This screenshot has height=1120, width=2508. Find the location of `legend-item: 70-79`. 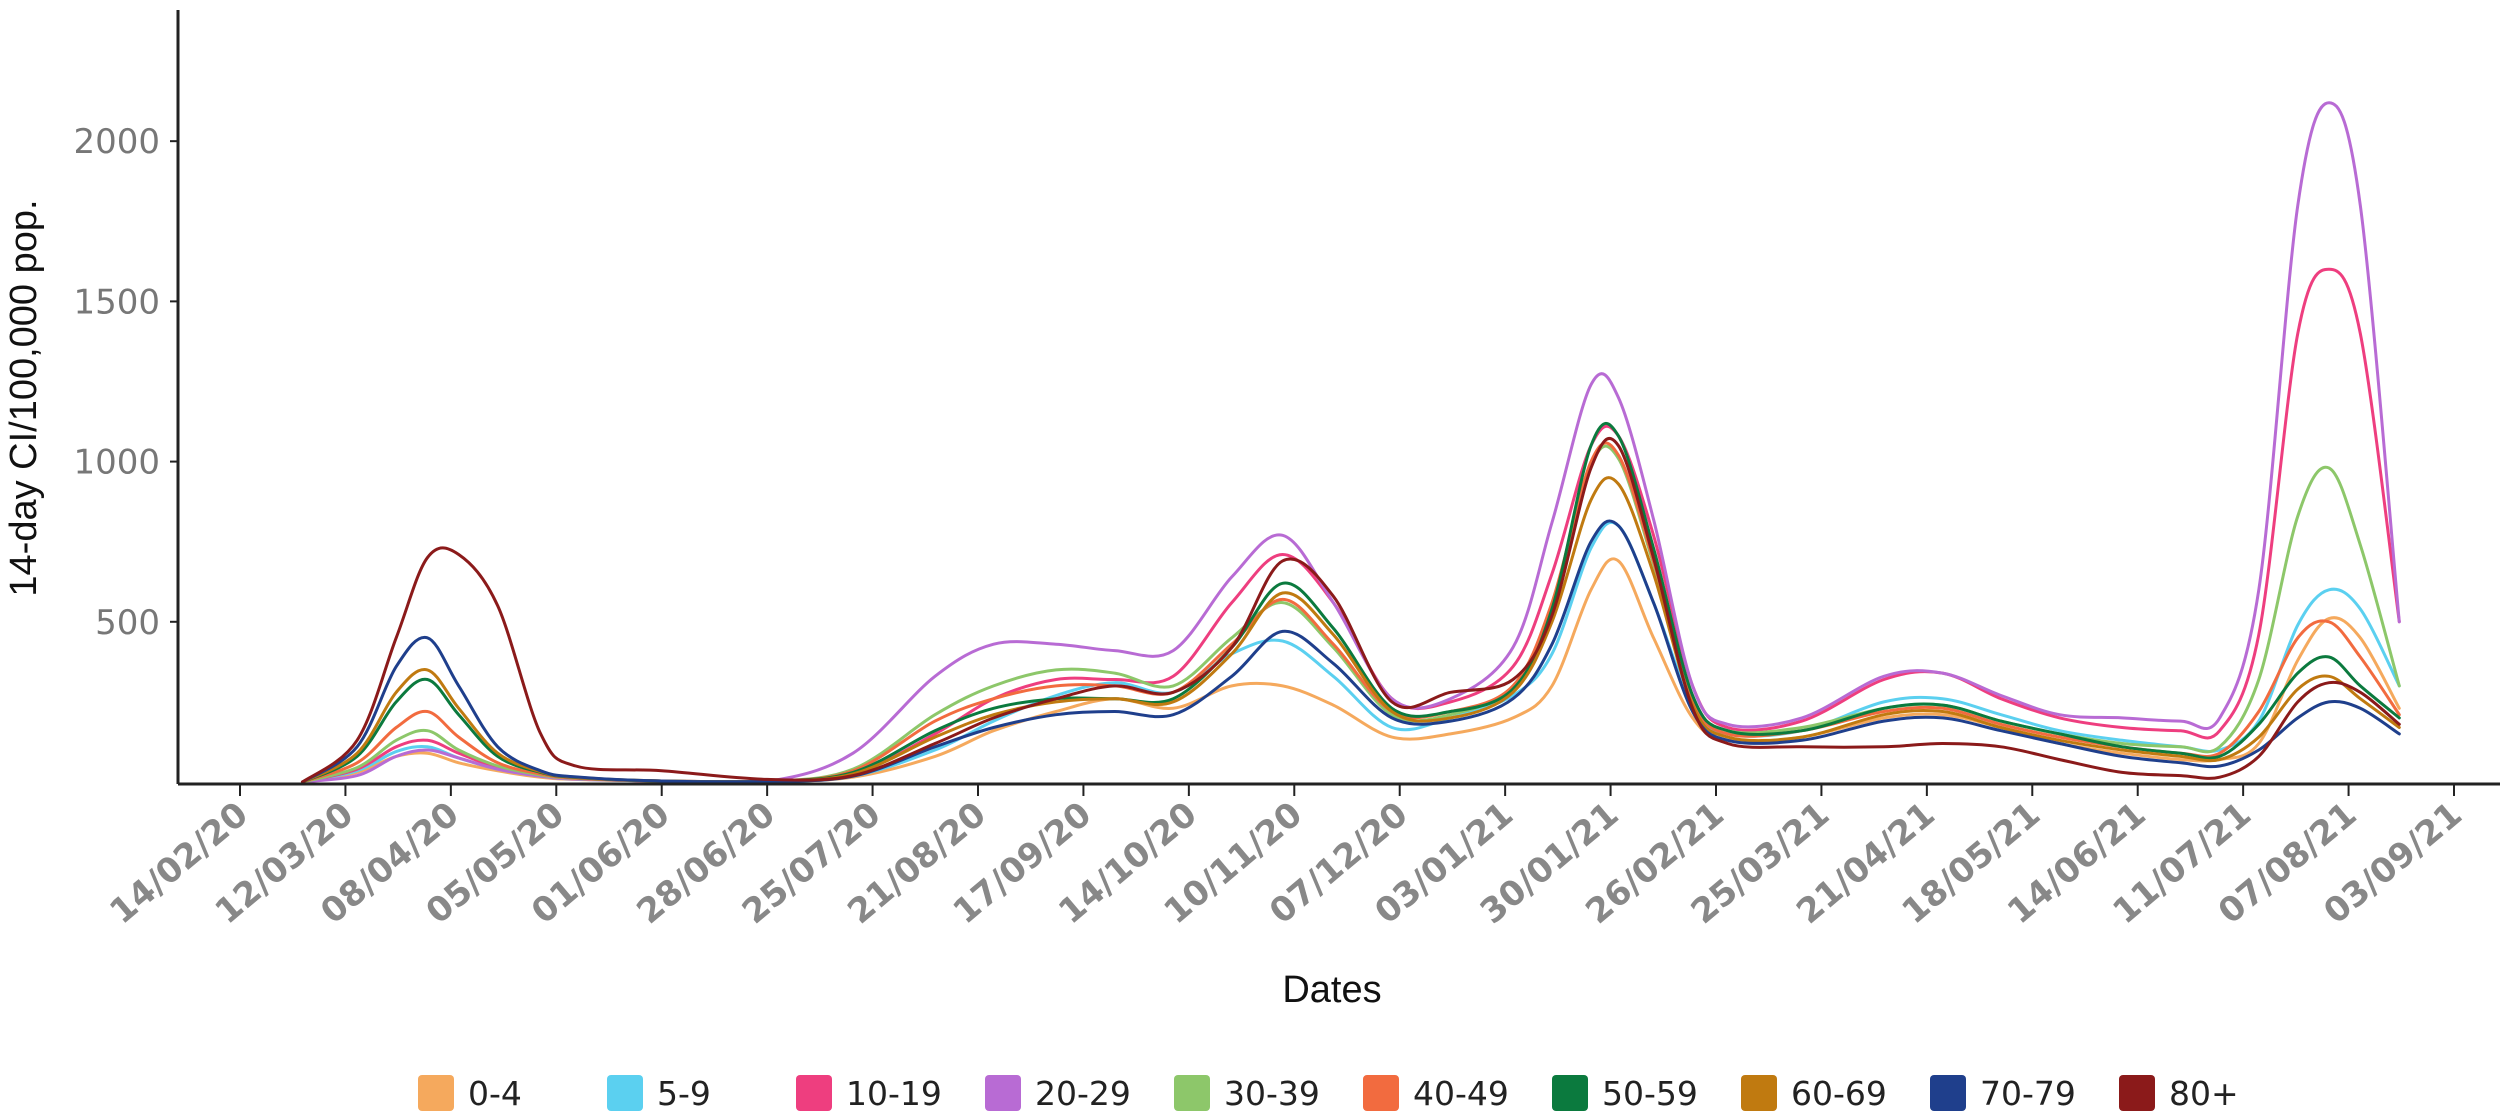

legend-item: 70-79 is located at coordinates (2003, 1093).